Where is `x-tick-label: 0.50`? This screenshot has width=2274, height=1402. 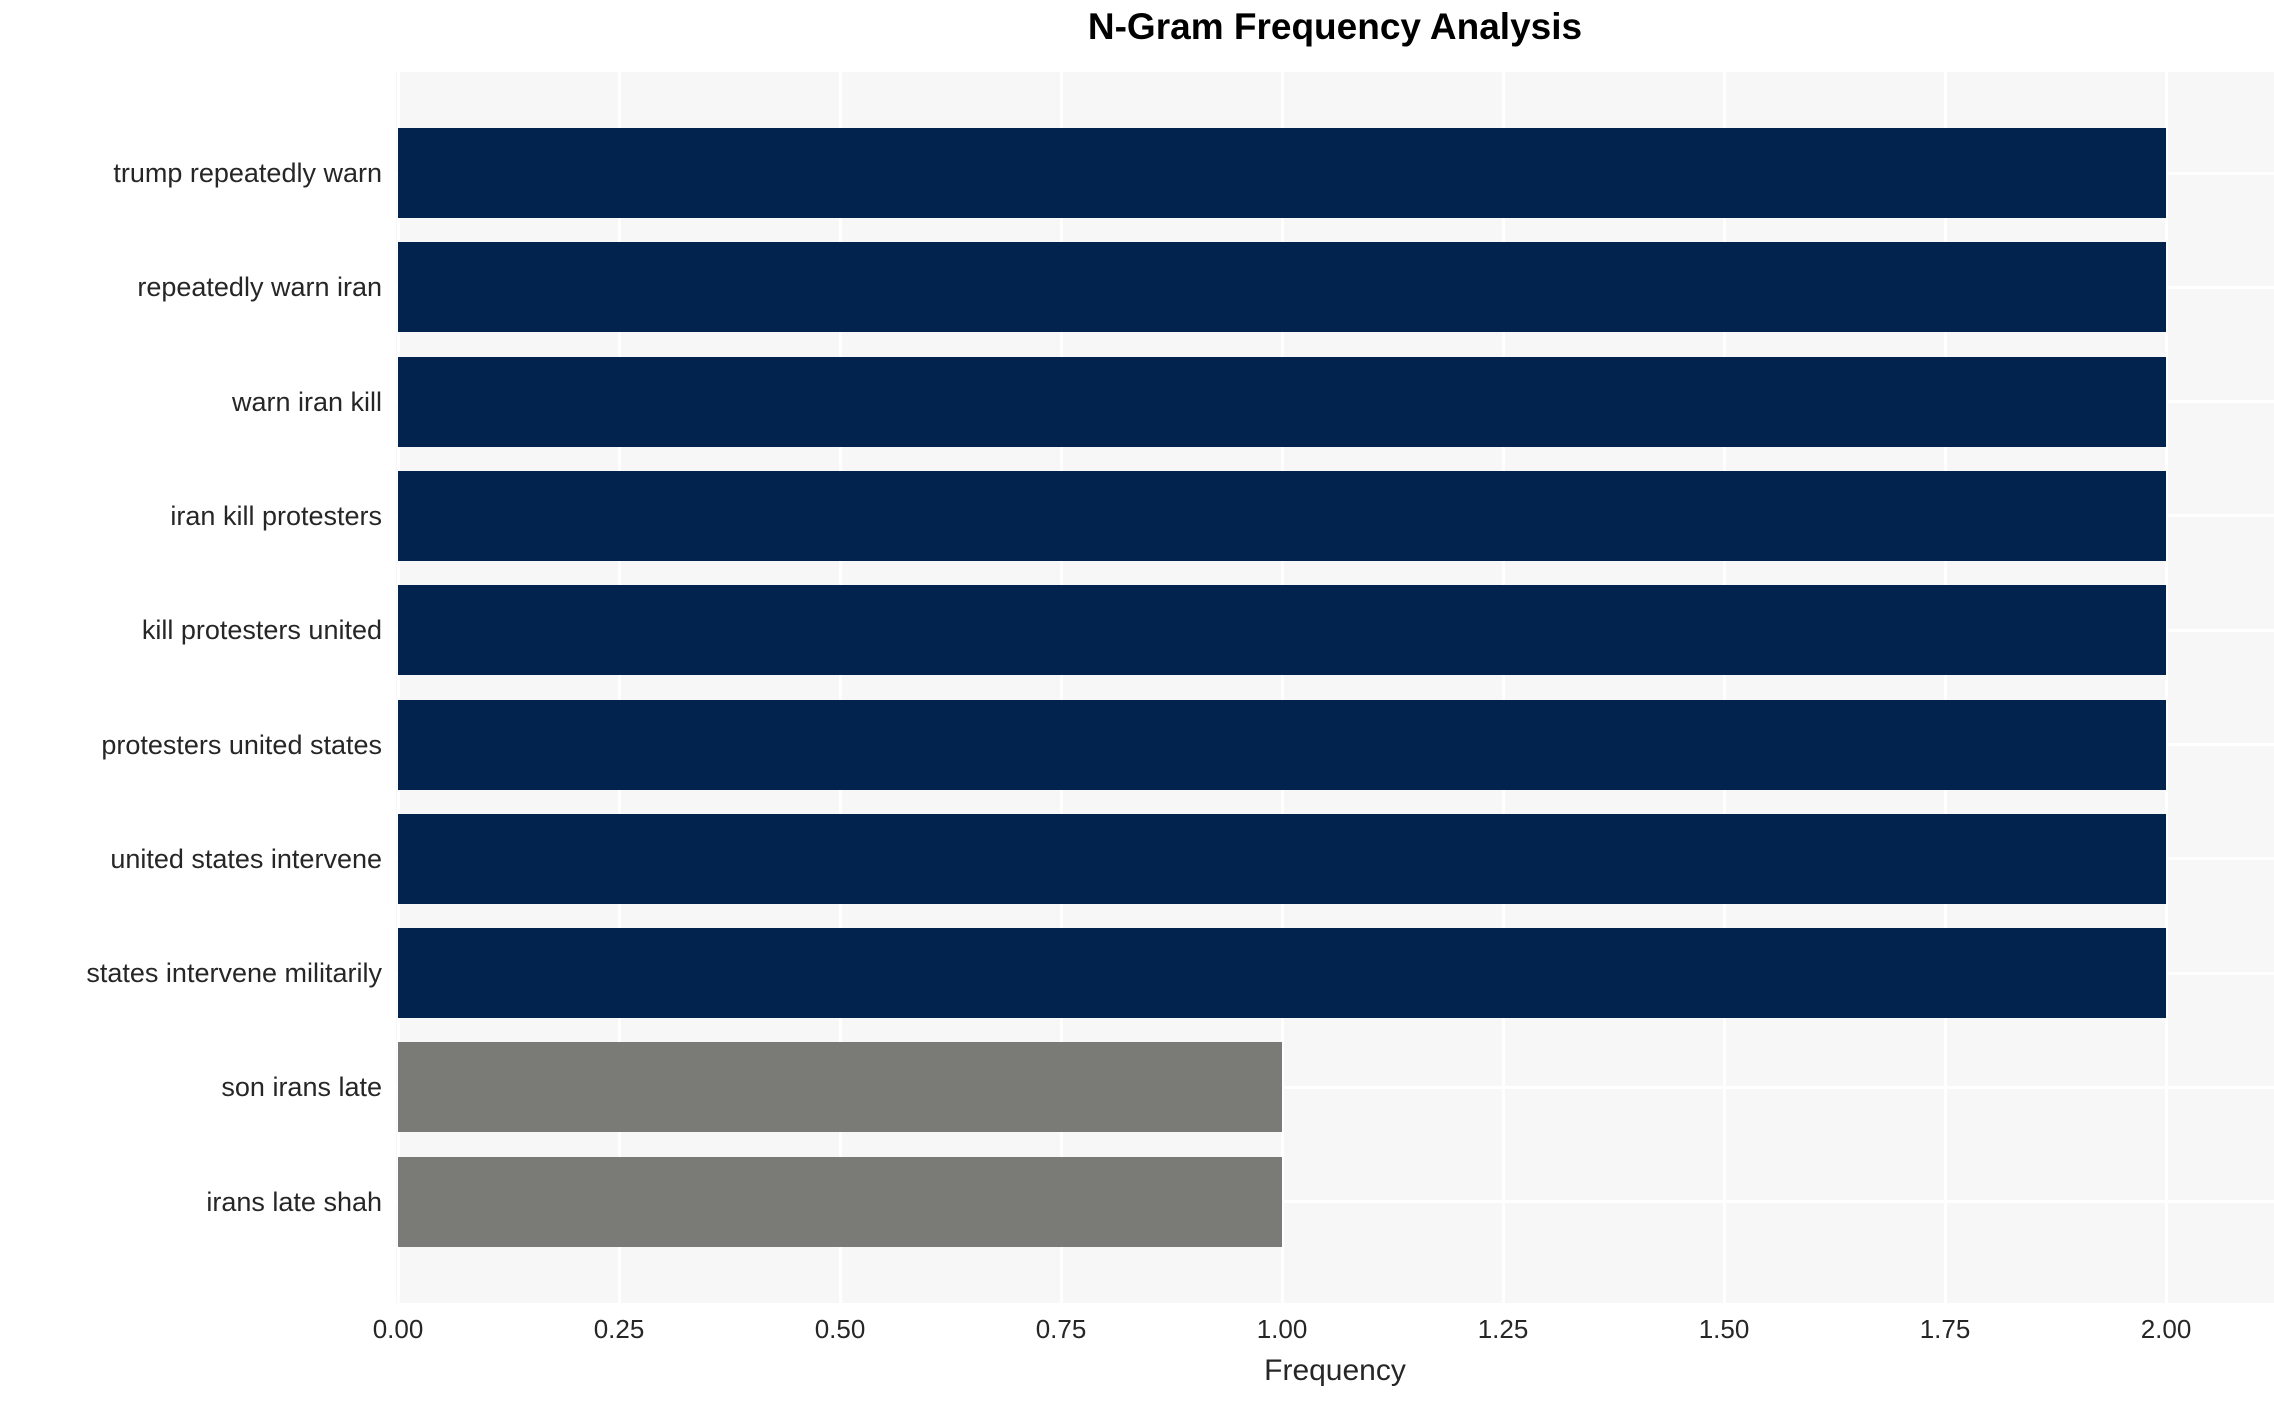
x-tick-label: 0.50 is located at coordinates (840, 1329).